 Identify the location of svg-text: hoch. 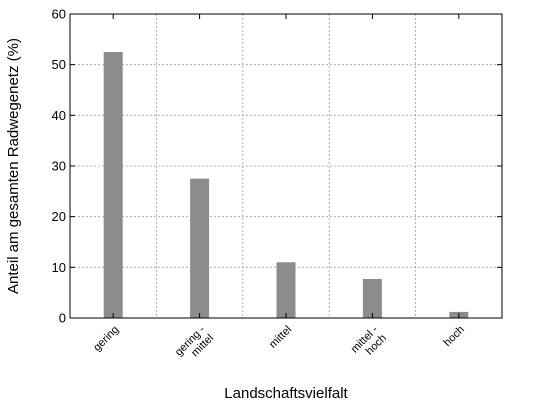
(454, 336).